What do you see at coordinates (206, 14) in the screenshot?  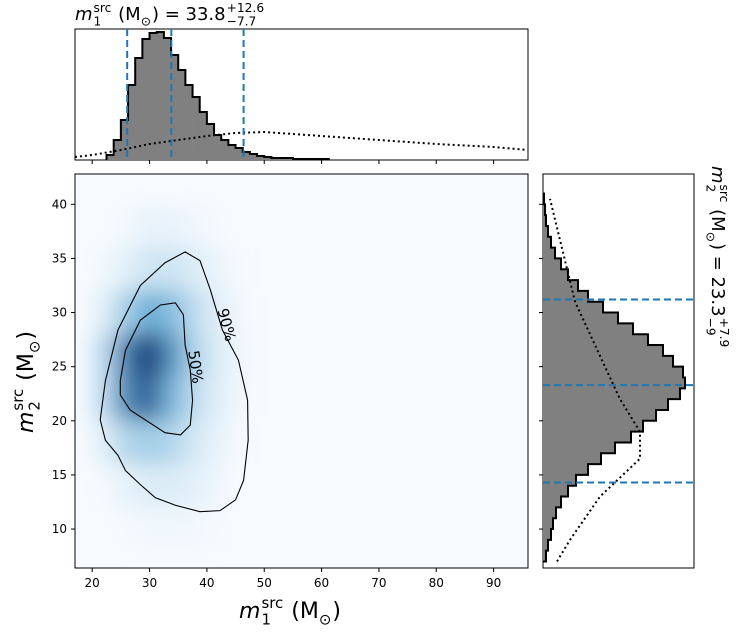 I see `median: 33.8` at bounding box center [206, 14].